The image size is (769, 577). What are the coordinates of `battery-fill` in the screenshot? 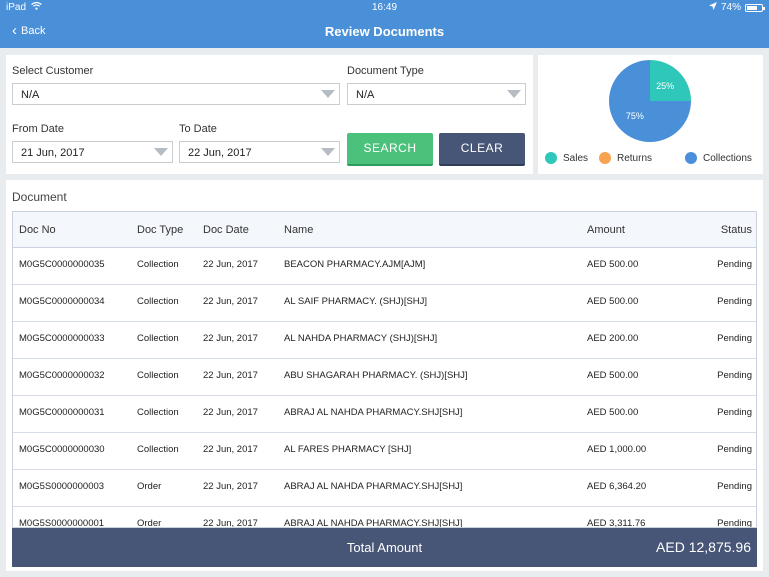 It's located at (752, 7).